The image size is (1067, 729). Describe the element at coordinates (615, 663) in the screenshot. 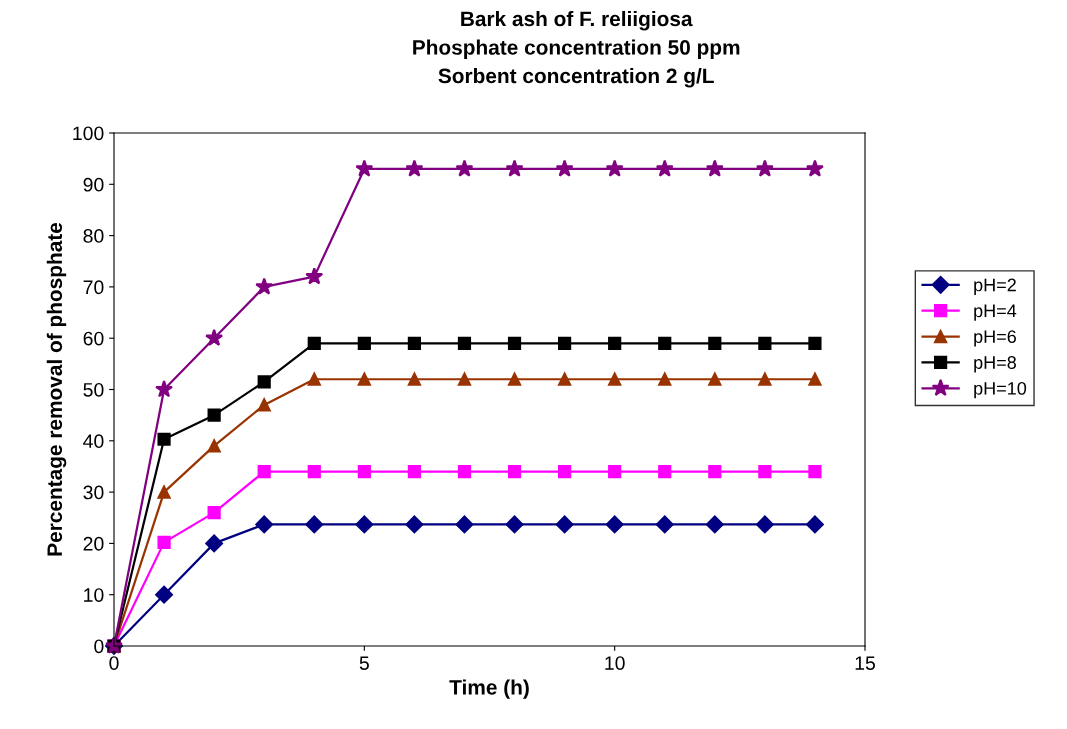

I see `x-tick-label: 10` at that location.